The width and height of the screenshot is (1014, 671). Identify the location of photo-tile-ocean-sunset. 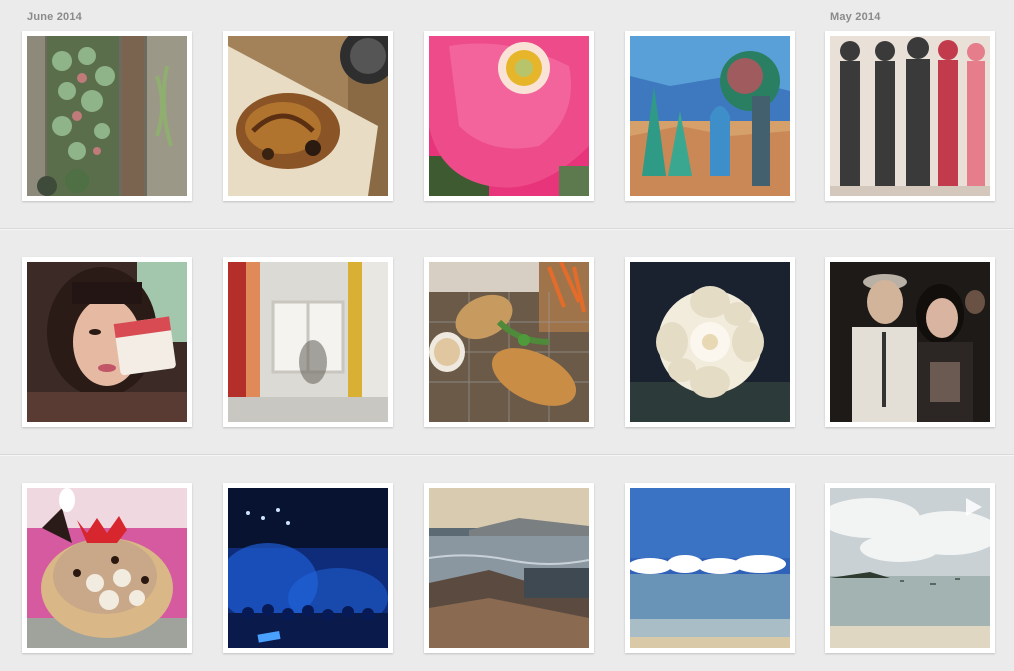
(509, 568).